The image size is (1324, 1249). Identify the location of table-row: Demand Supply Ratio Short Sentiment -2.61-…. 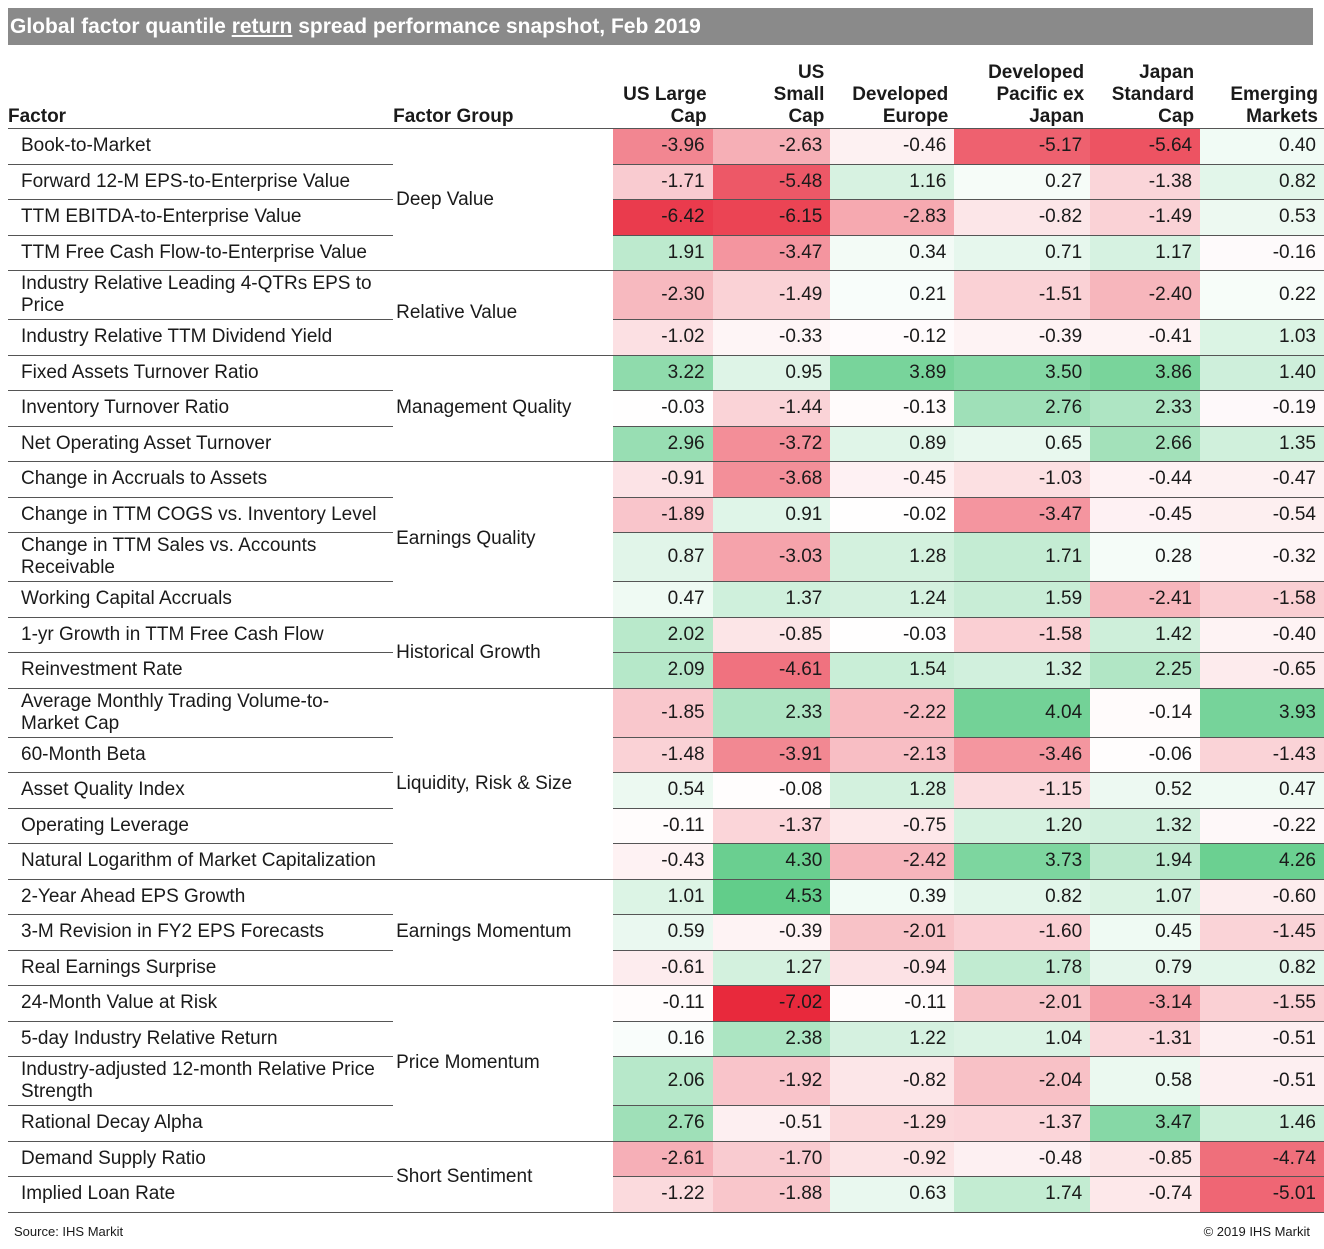
(666, 1177).